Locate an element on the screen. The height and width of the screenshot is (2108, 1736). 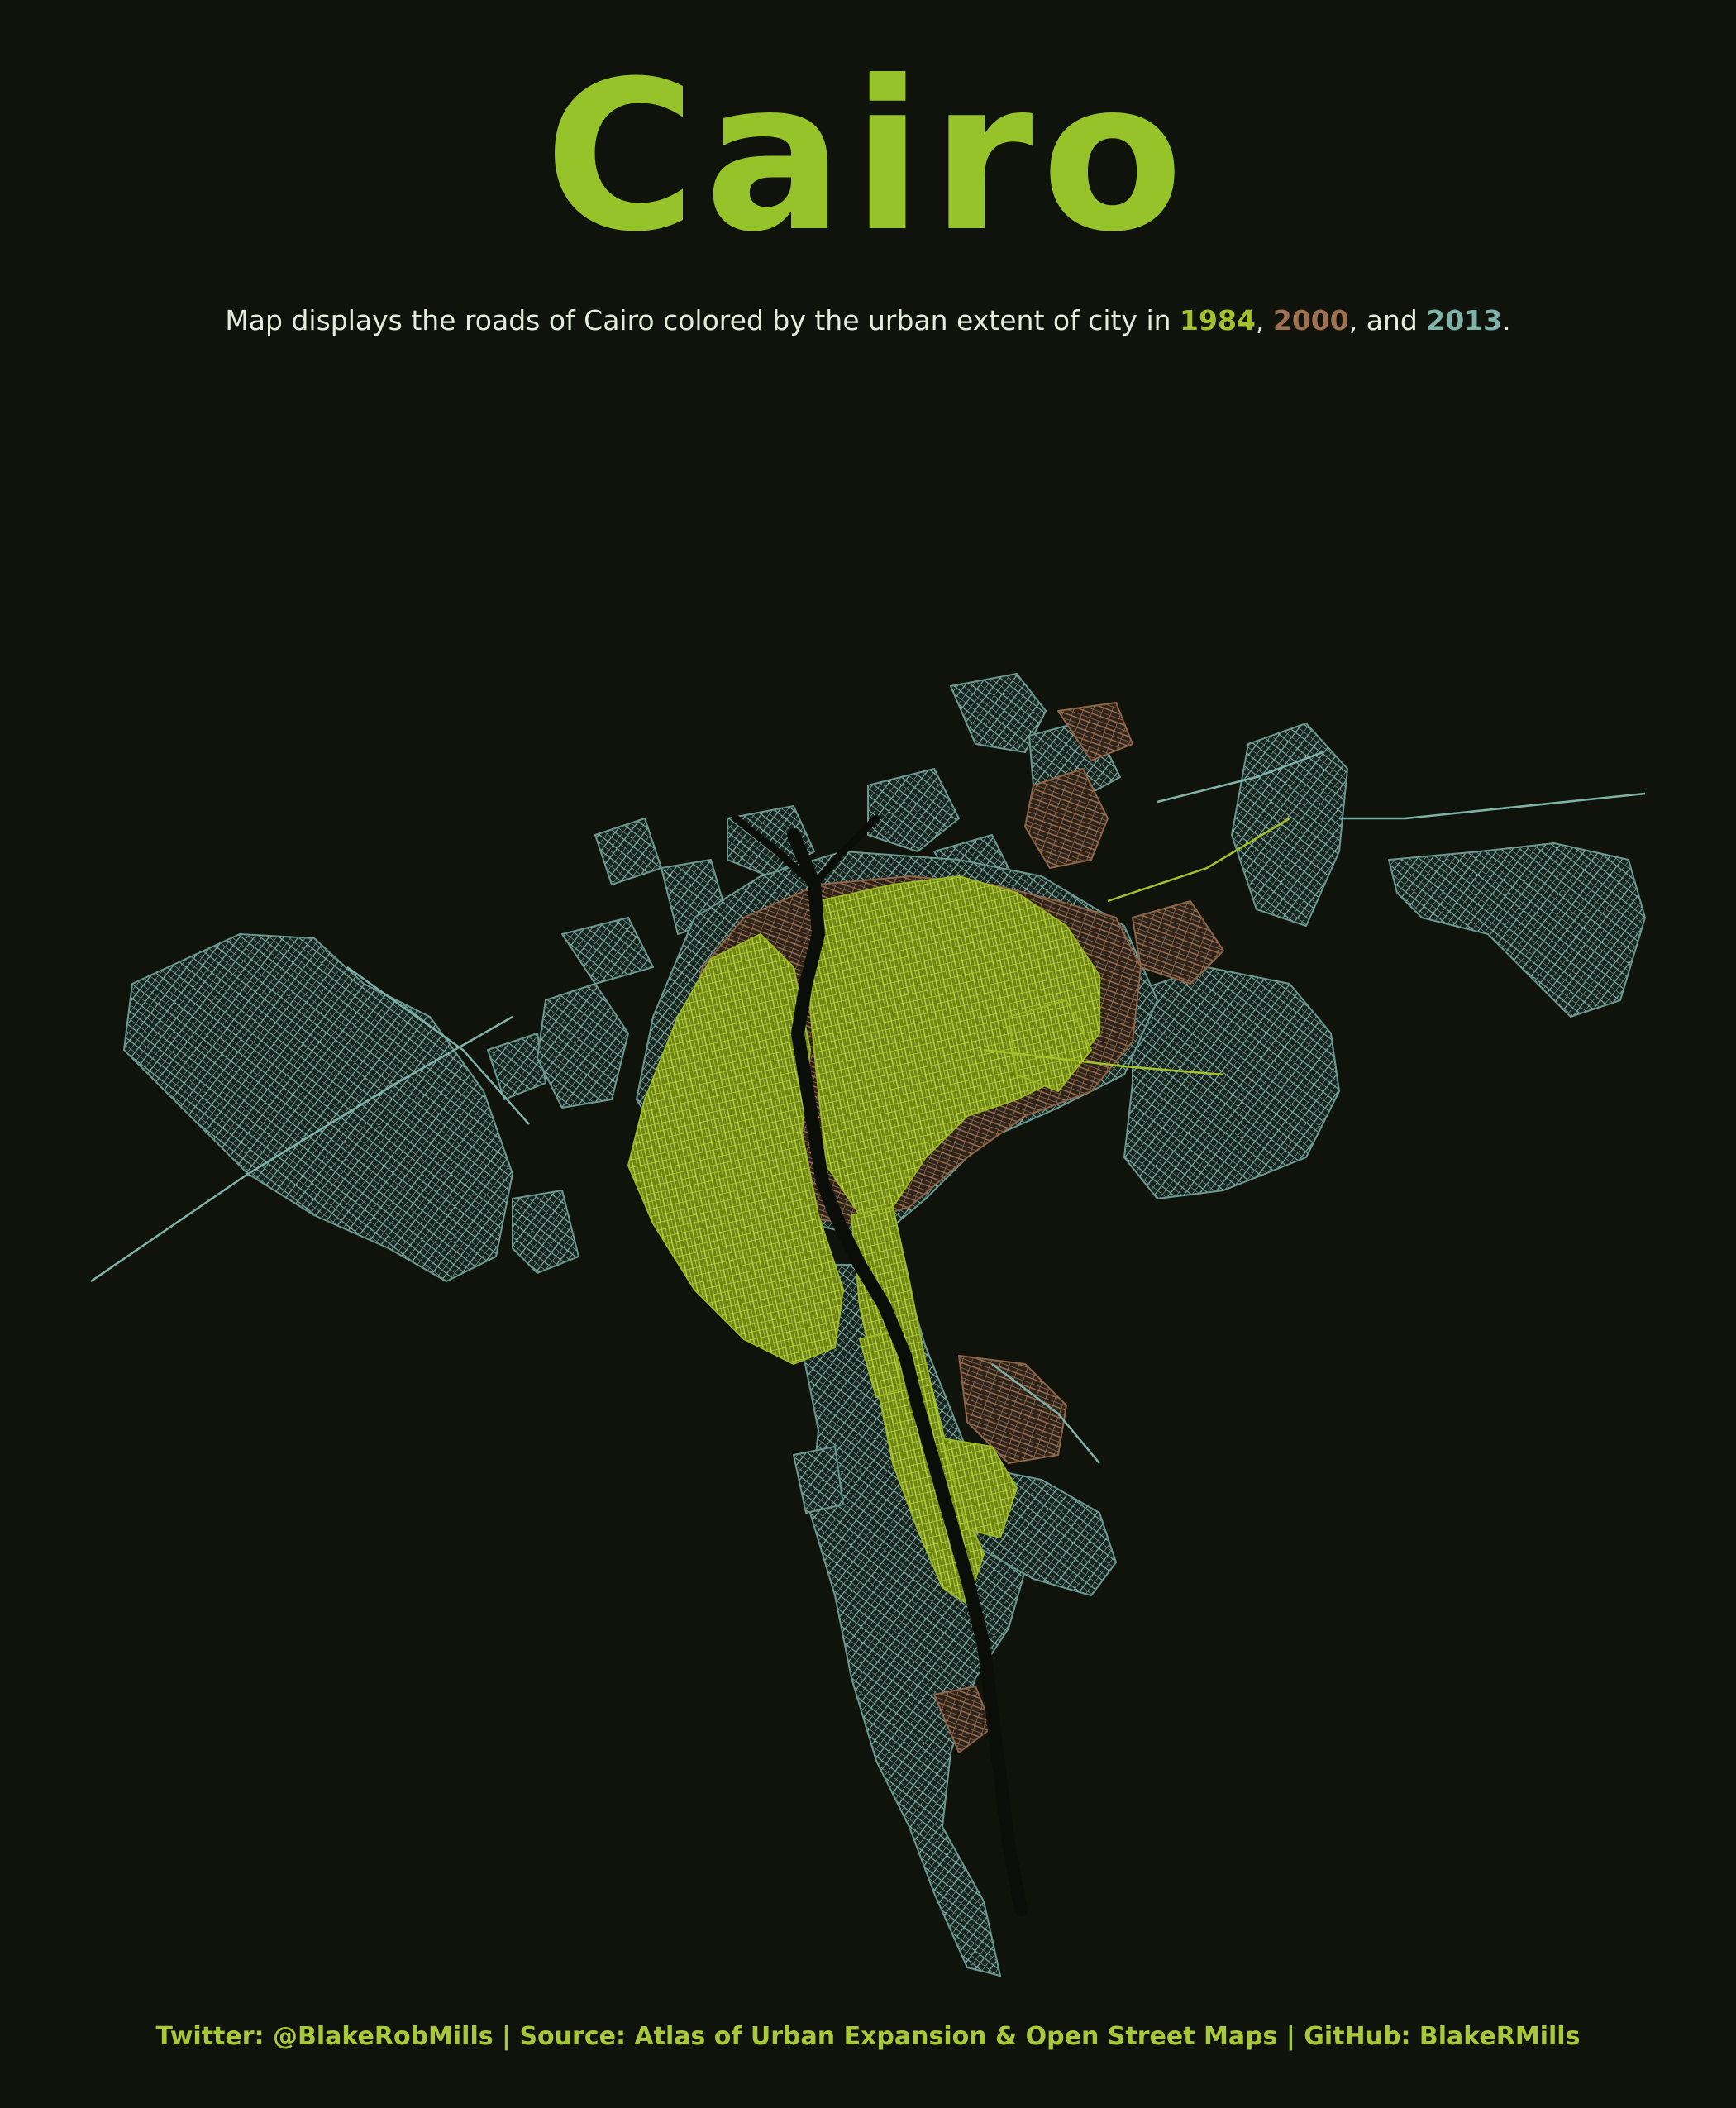
page-title: Cairo is located at coordinates (868, 156).